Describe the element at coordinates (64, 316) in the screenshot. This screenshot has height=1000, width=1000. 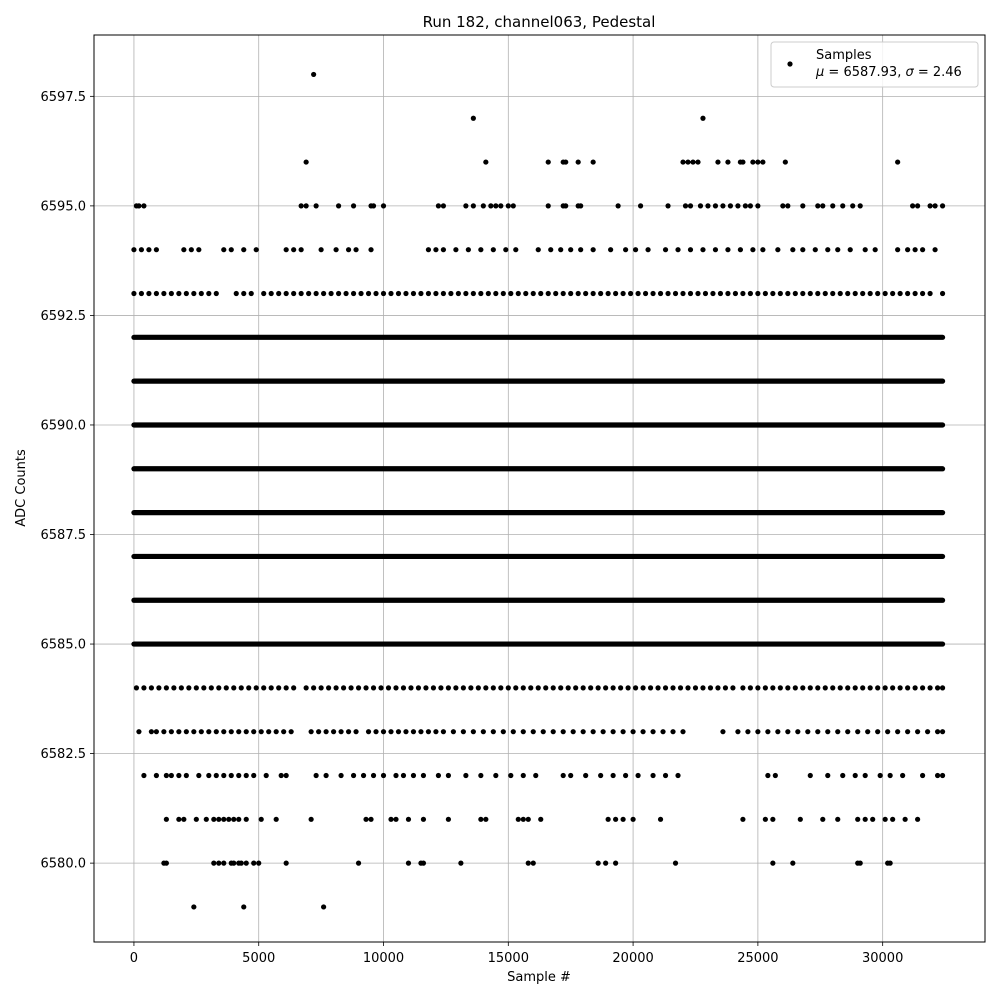
I see `y-tick-label: 6592.5` at that location.